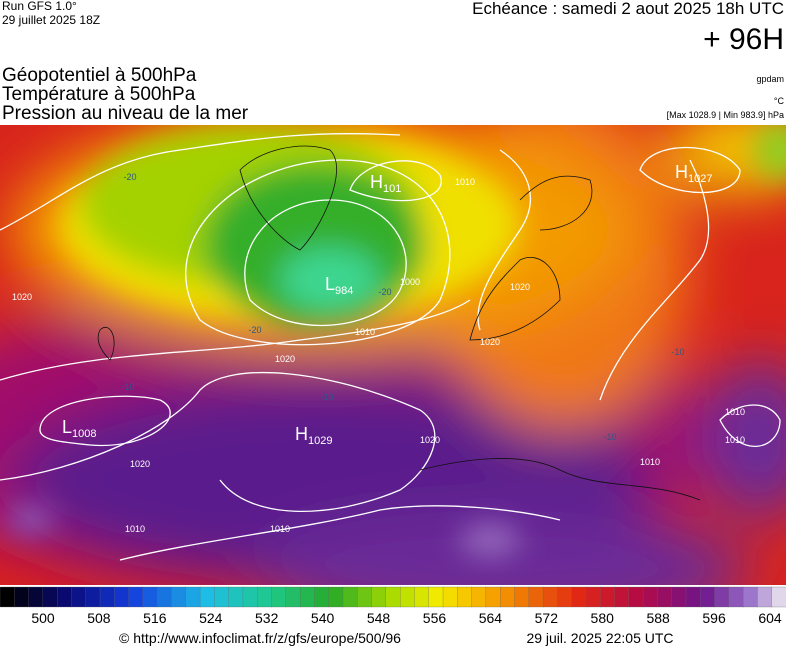 This screenshot has width=786, height=648. I want to click on scale-label: 548, so click(379, 618).